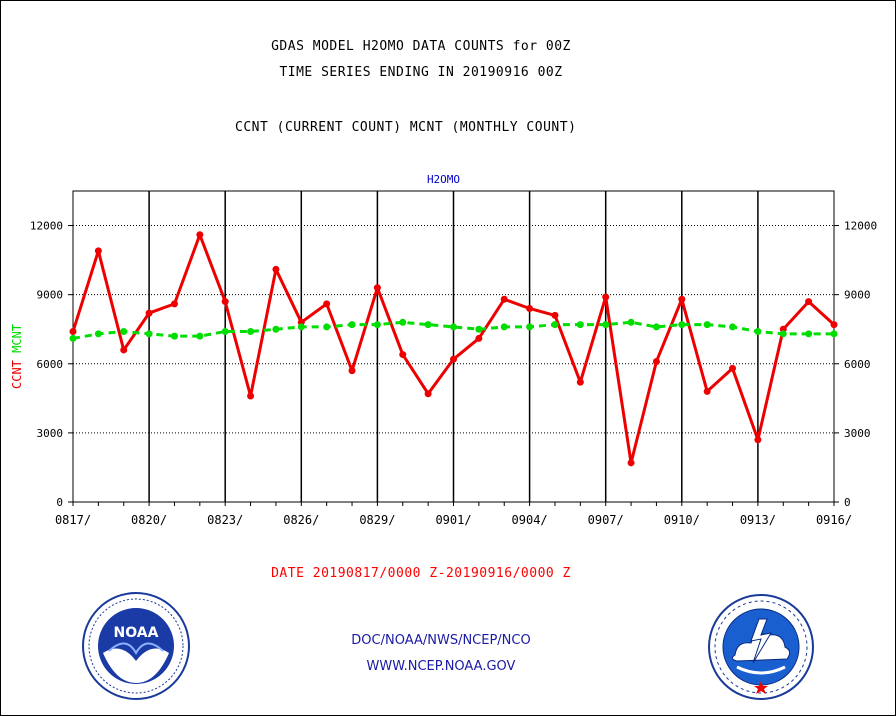  What do you see at coordinates (377, 520) in the screenshot?
I see `x-tick-label: 0829/` at bounding box center [377, 520].